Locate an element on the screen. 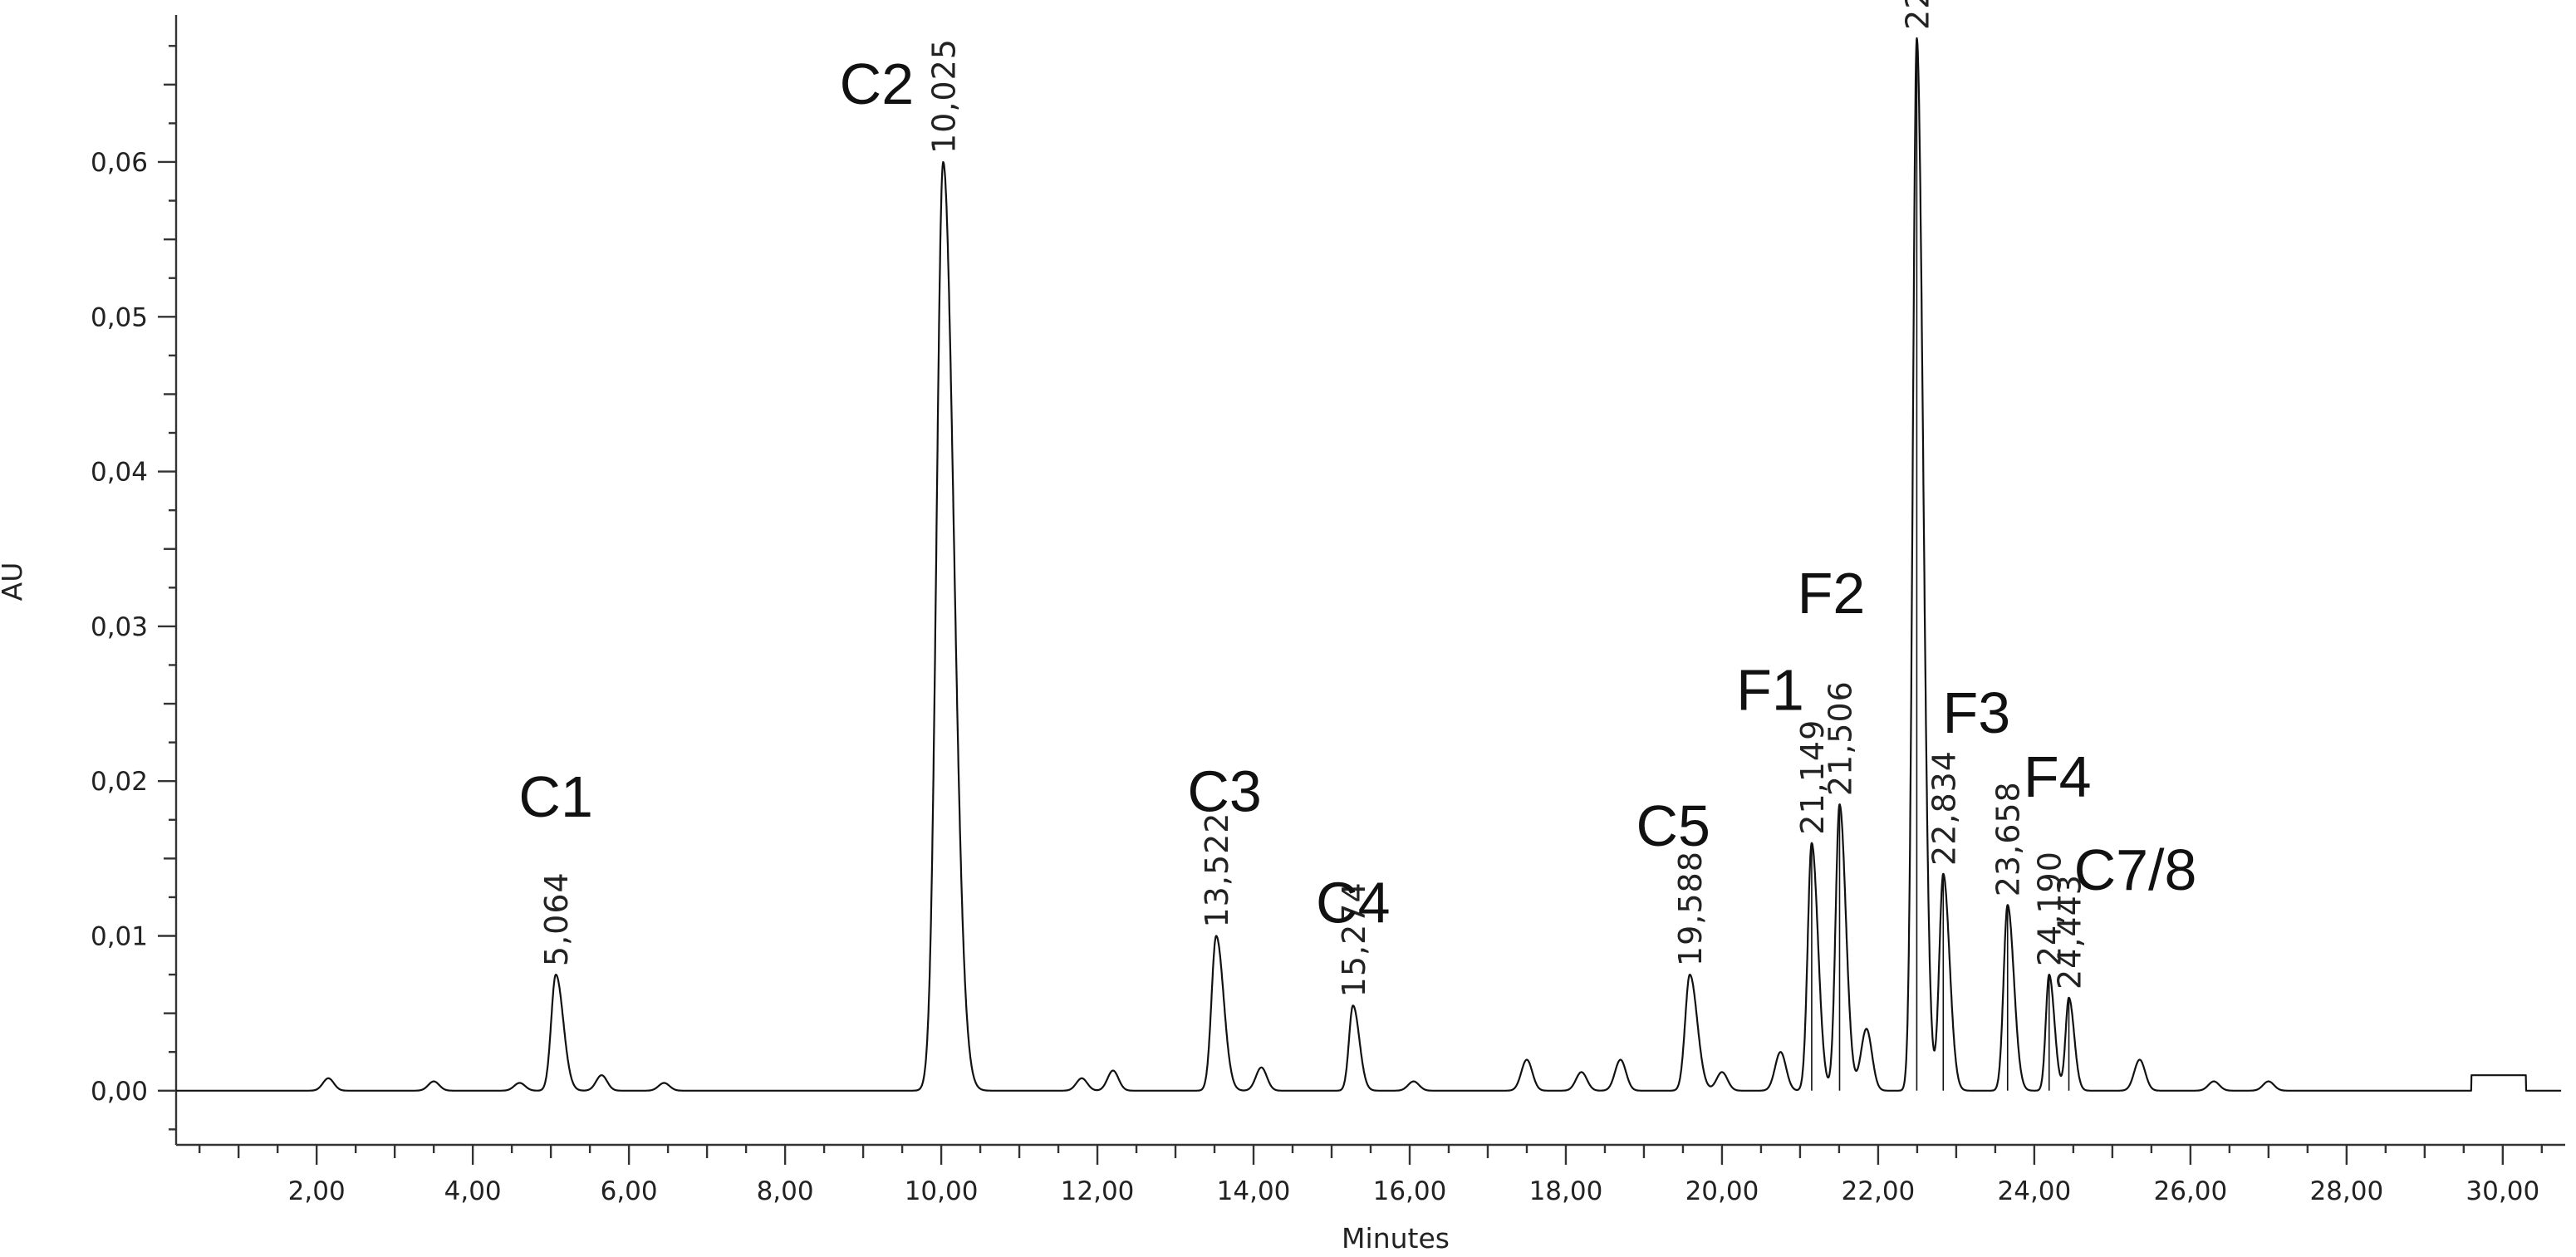 The height and width of the screenshot is (1257, 2576). x-tick-label: 18,00 is located at coordinates (1566, 1191).